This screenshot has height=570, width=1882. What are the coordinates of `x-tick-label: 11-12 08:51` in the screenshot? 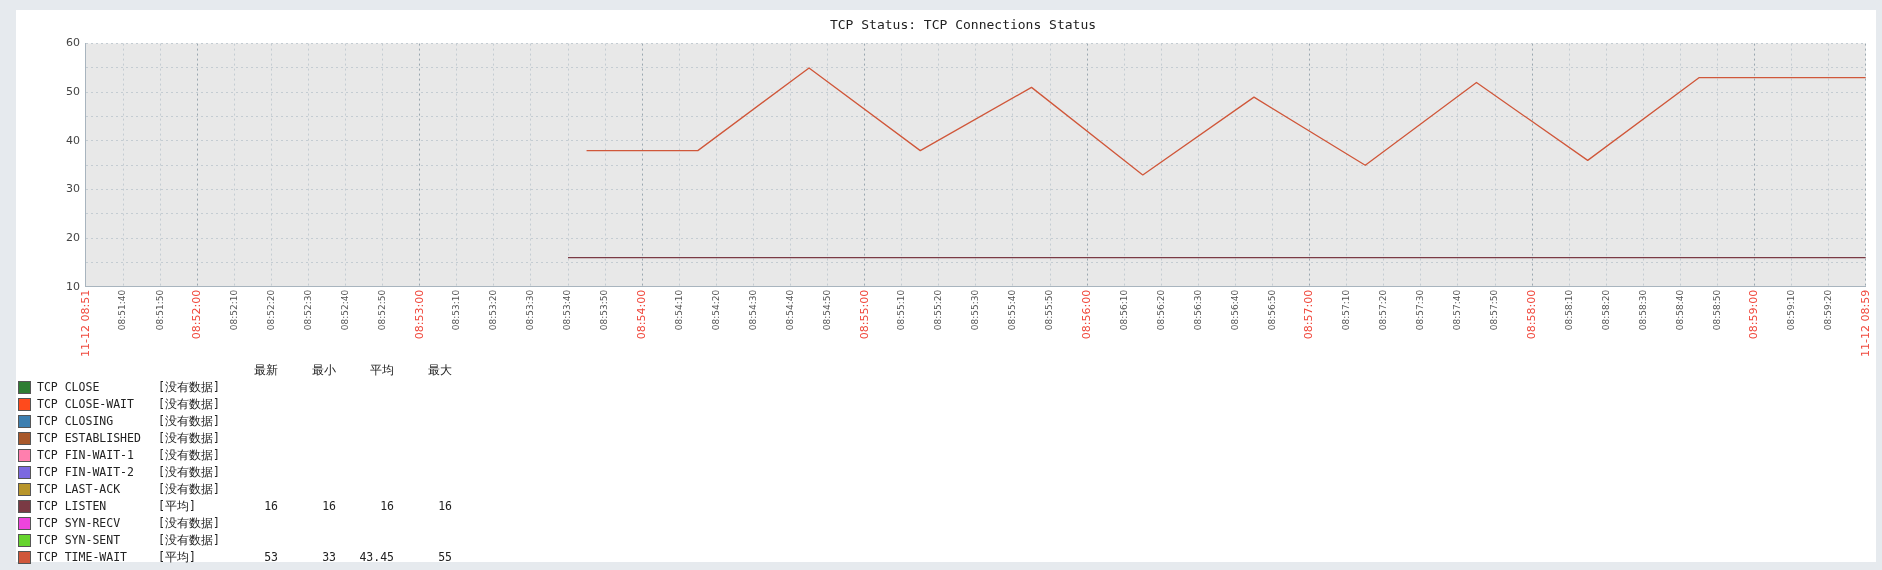 It's located at (85, 323).